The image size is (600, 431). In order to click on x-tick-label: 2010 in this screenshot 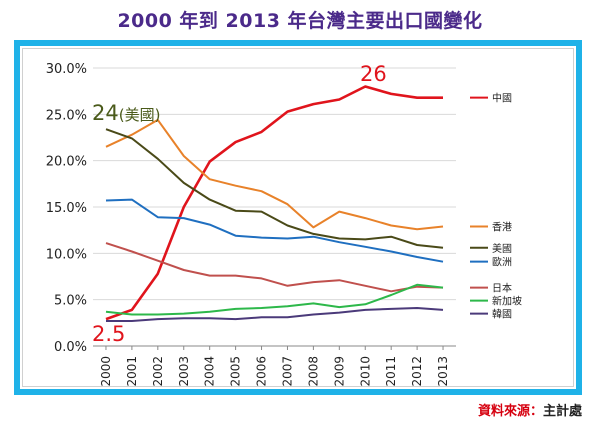, I will do `click(365, 371)`.